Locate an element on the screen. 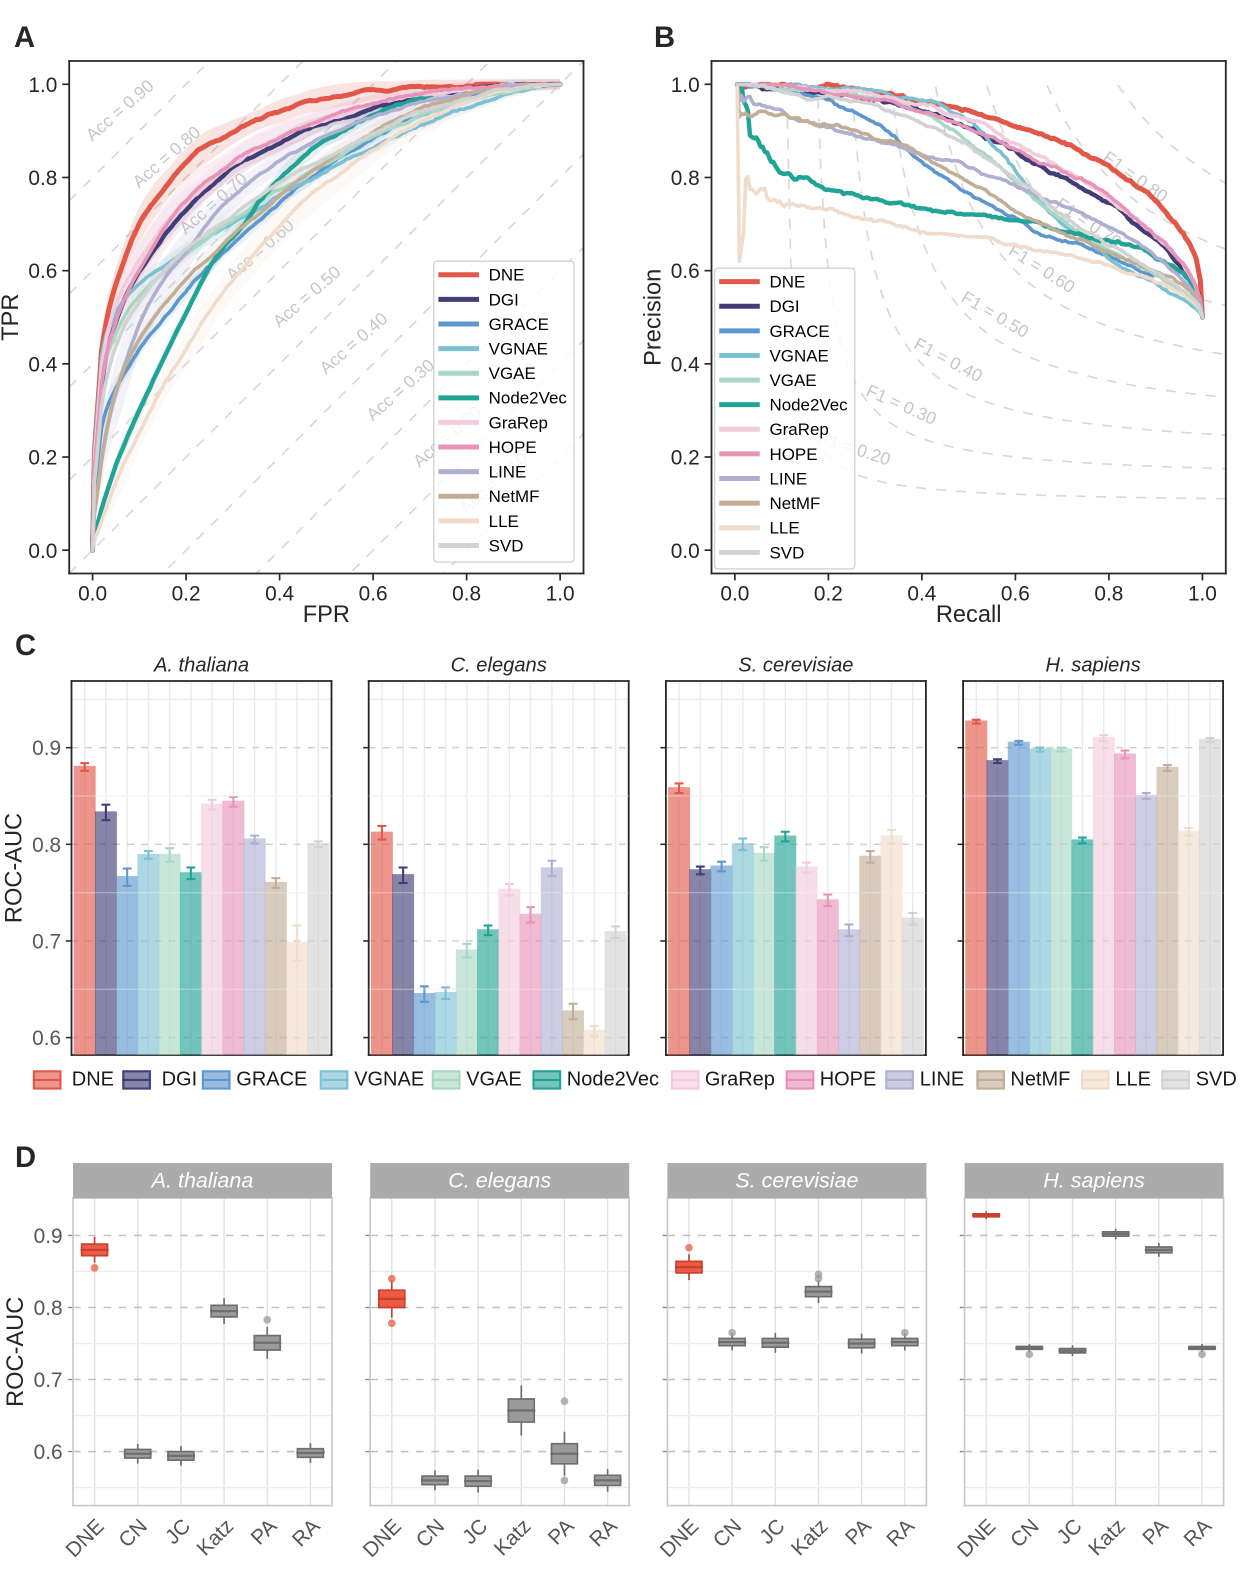 The width and height of the screenshot is (1242, 1570). svg-text: C is located at coordinates (25, 646).